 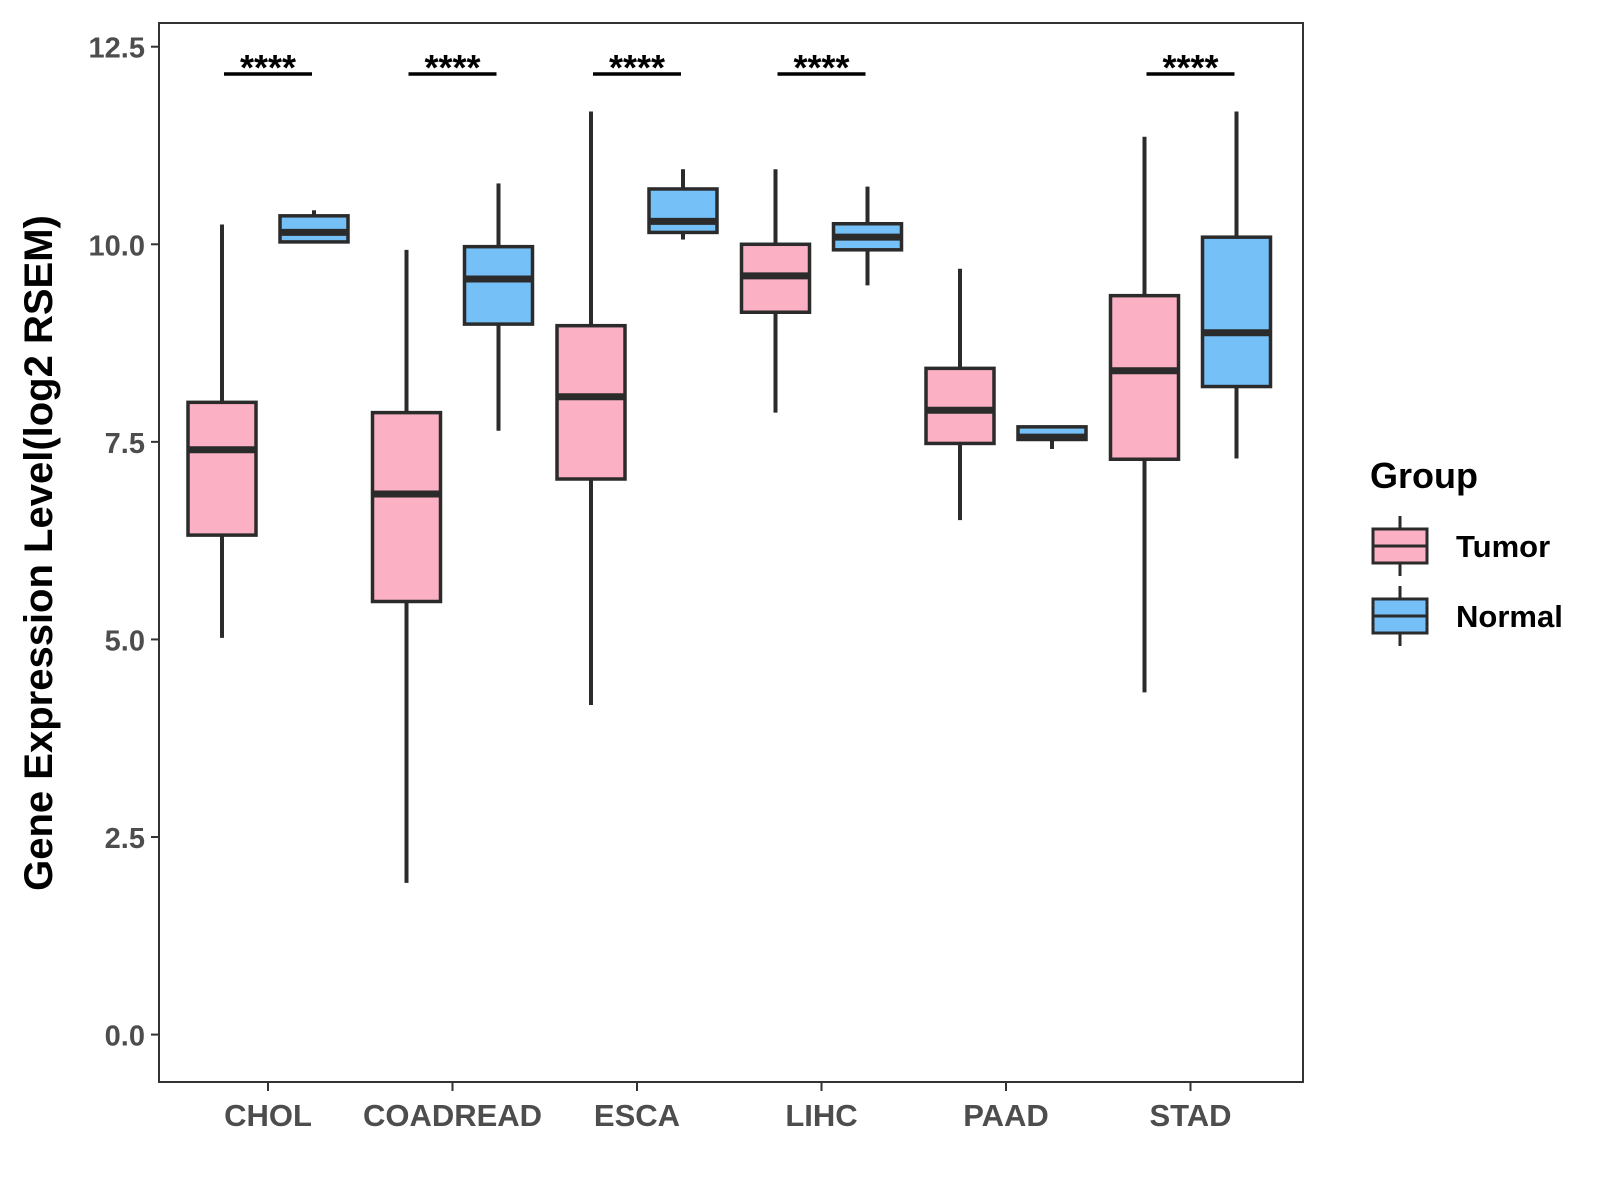 I want to click on y-tick-label: 0.0, so click(x=125, y=1037).